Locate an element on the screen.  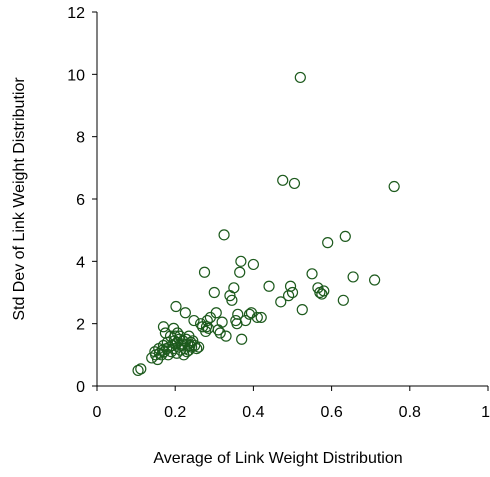
x-axis-title: Average of Link Weight Distribution is located at coordinates (277, 458).